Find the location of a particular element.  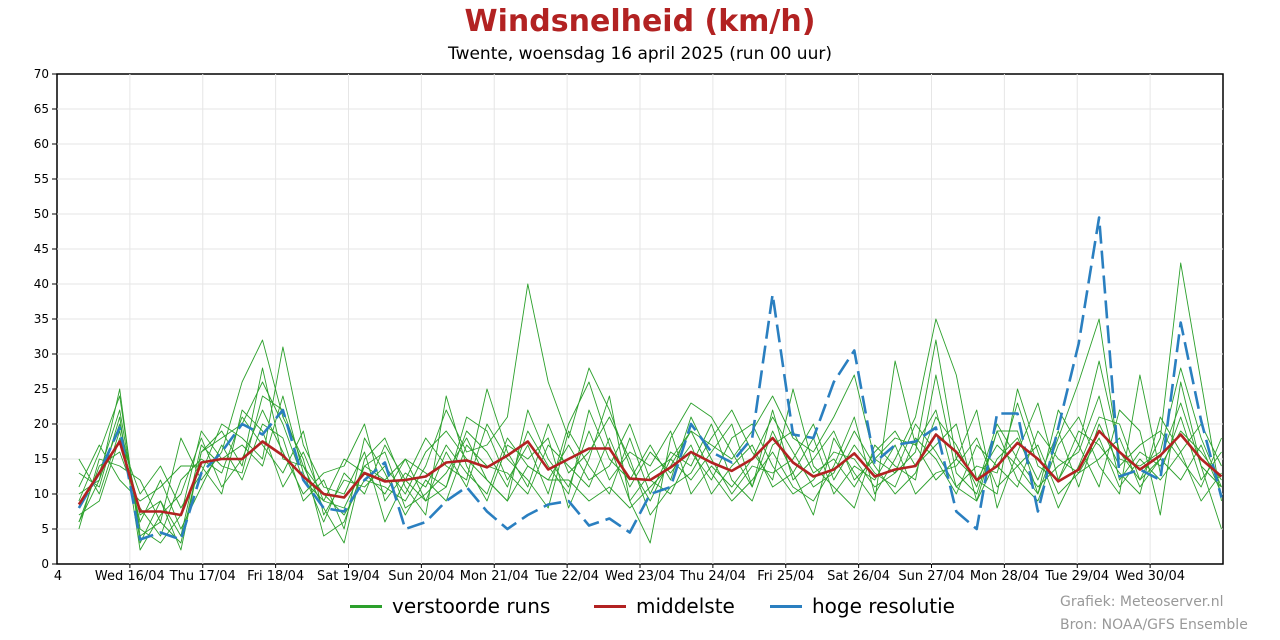

y-tick-label: 30 is located at coordinates (41, 354).